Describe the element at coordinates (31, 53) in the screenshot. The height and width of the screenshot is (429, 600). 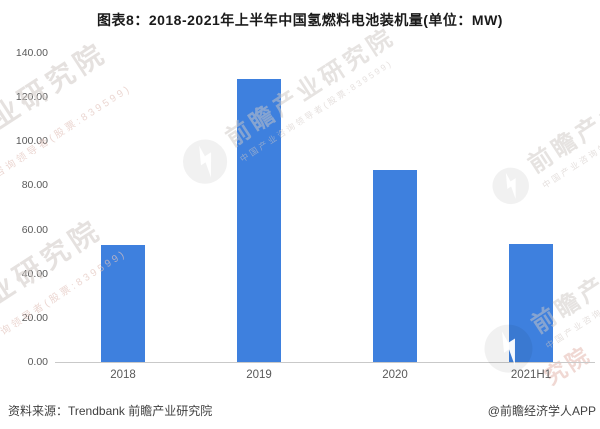
I see `y-tick-label: 140.00` at that location.